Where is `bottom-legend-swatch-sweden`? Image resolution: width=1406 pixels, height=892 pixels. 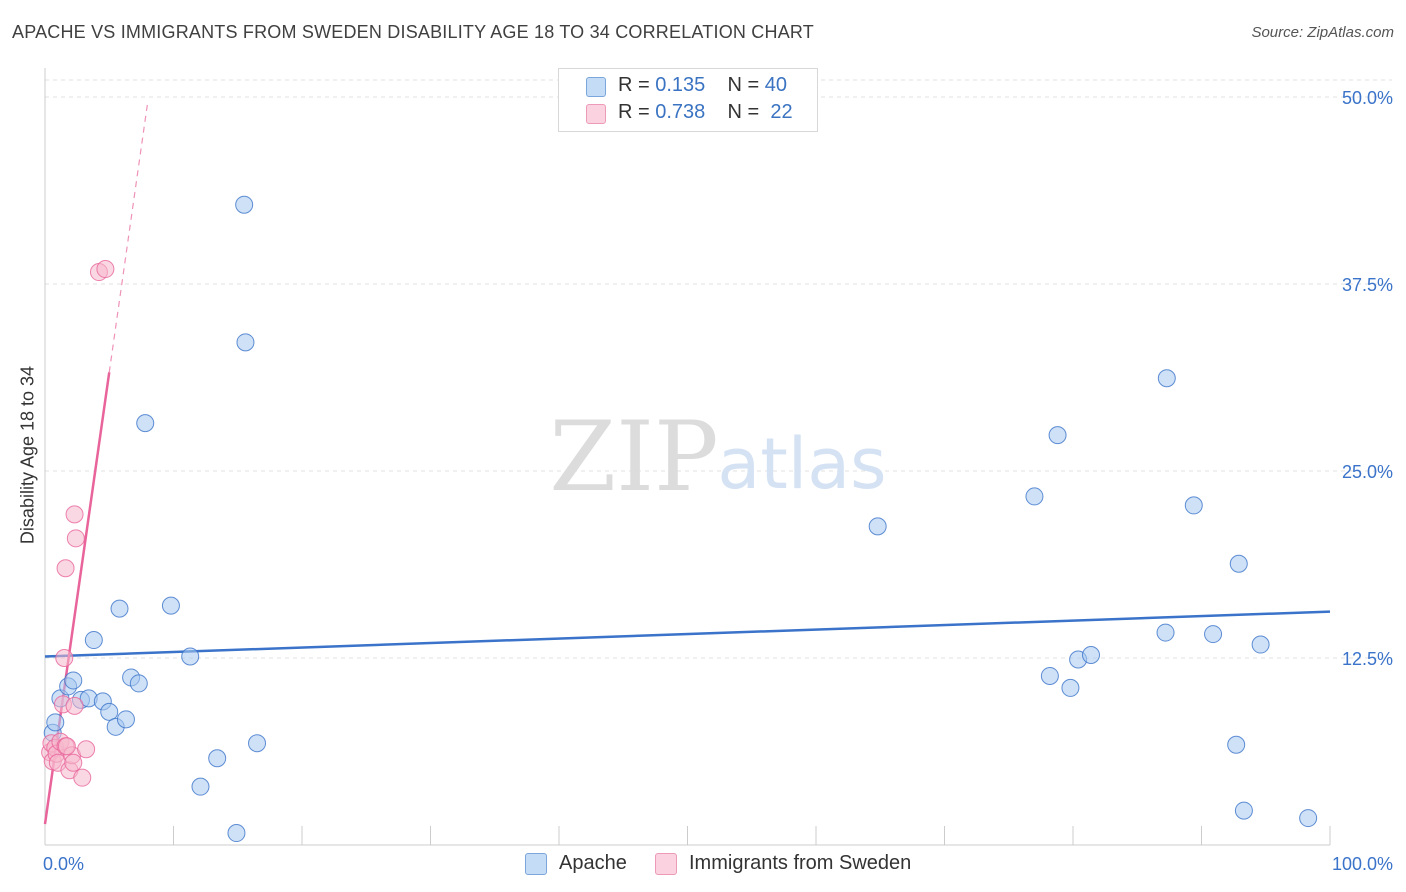
bottom-legend-swatch-sweden is located at coordinates (666, 864).